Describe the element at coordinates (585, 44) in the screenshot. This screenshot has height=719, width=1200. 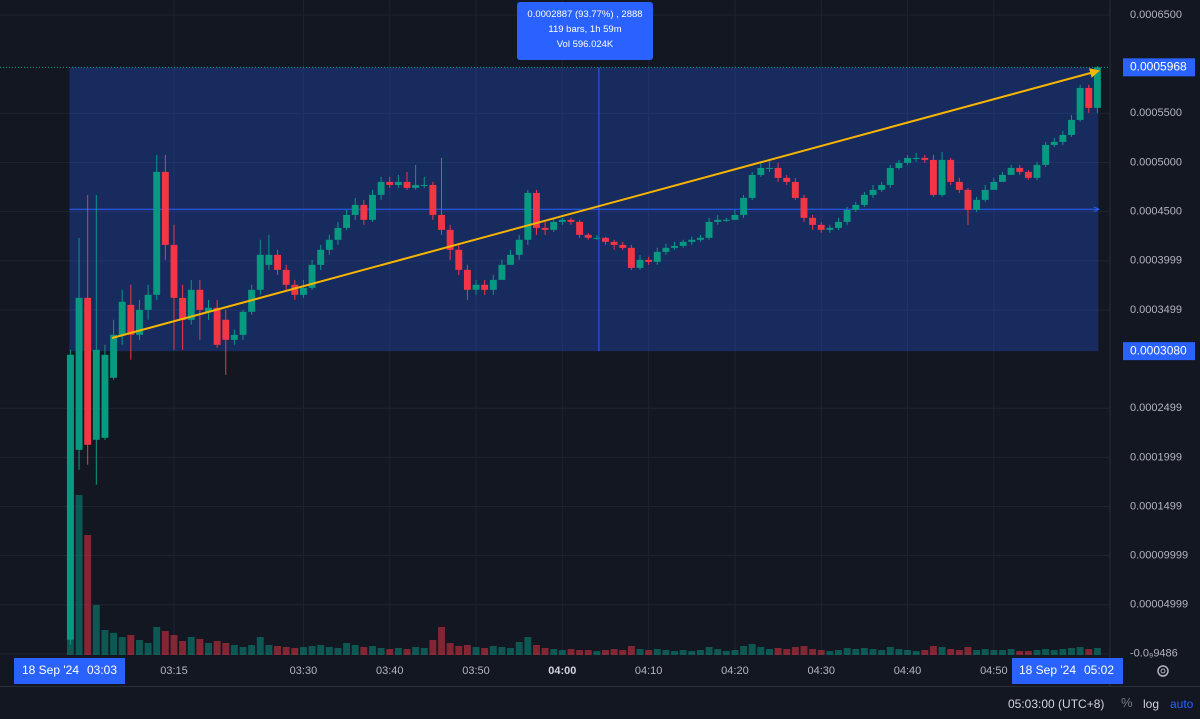
I see `measure-line: Vol 596.024K` at that location.